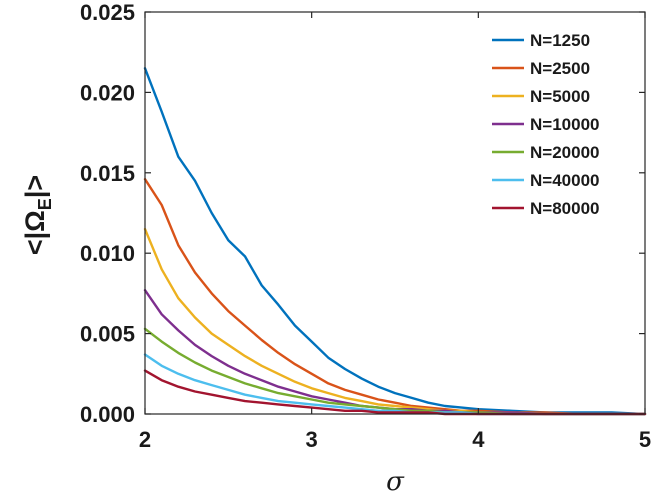  Describe the element at coordinates (560, 96) in the screenshot. I see `legend-label: N=5000` at that location.